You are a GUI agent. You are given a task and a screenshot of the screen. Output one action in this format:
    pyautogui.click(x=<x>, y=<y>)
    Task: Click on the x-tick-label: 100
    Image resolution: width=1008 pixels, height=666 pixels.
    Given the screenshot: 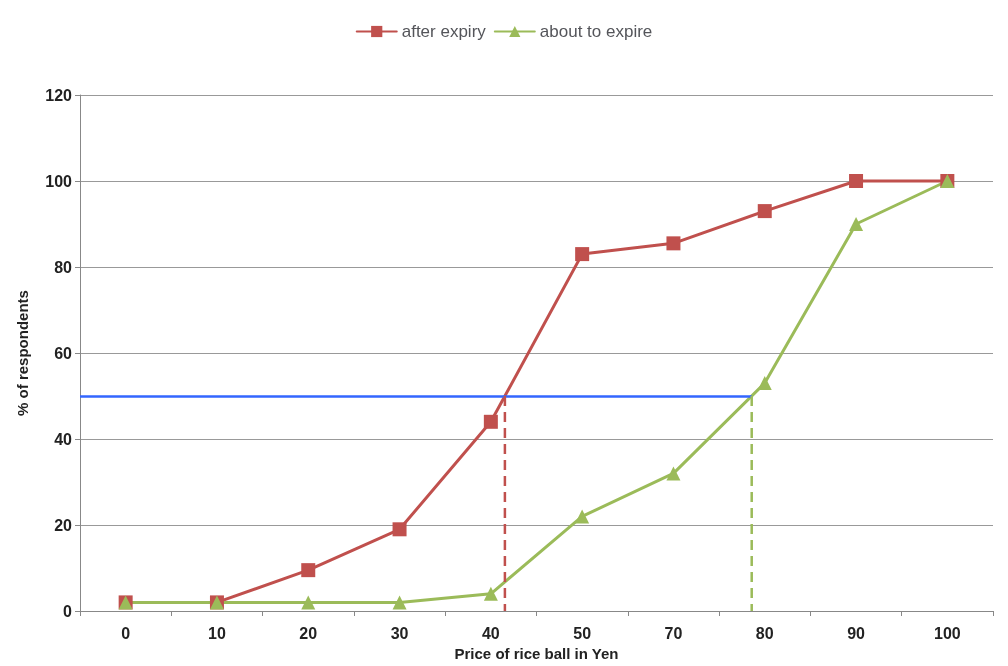 What is the action you would take?
    pyautogui.click(x=947, y=633)
    